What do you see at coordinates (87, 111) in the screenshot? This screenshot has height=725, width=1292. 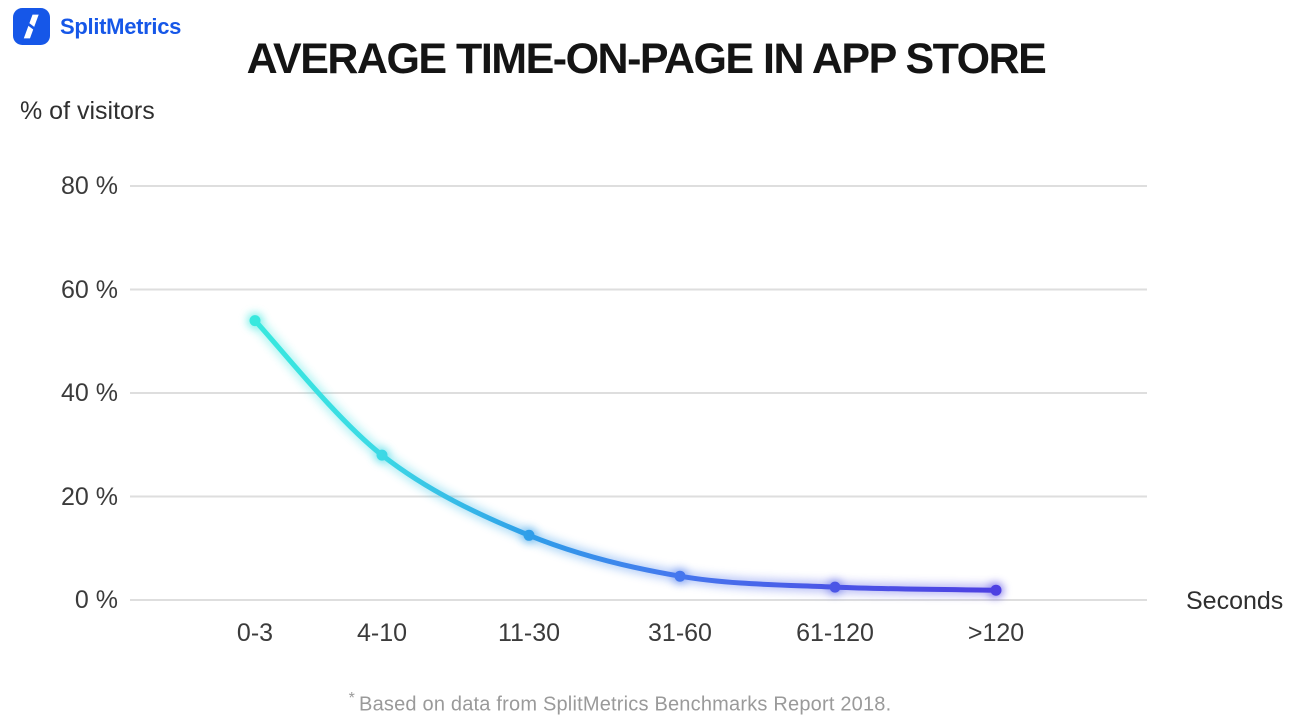 I see `y-axis-title: % of visitors` at bounding box center [87, 111].